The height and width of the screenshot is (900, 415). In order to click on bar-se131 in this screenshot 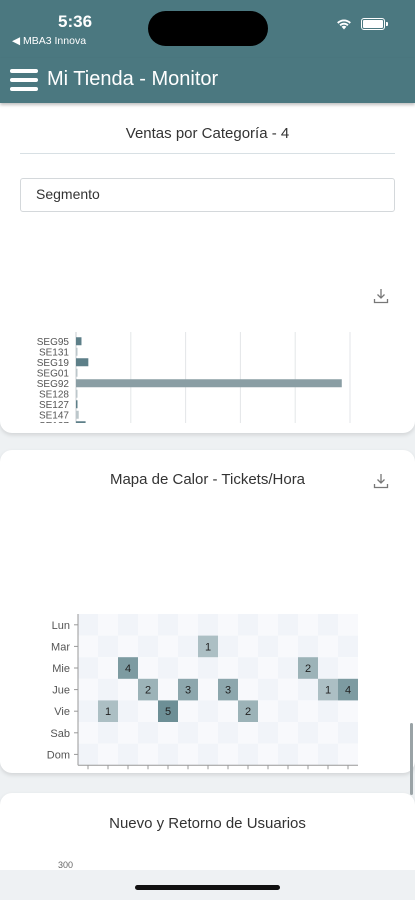, I will do `click(77, 351)`.